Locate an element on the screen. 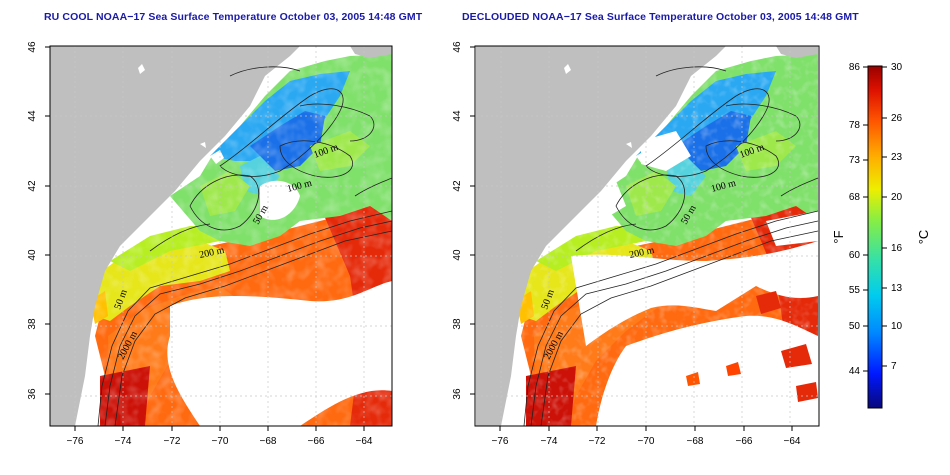 The image size is (950, 475). fahrenheit-tick-label: 86 is located at coordinates (855, 67).